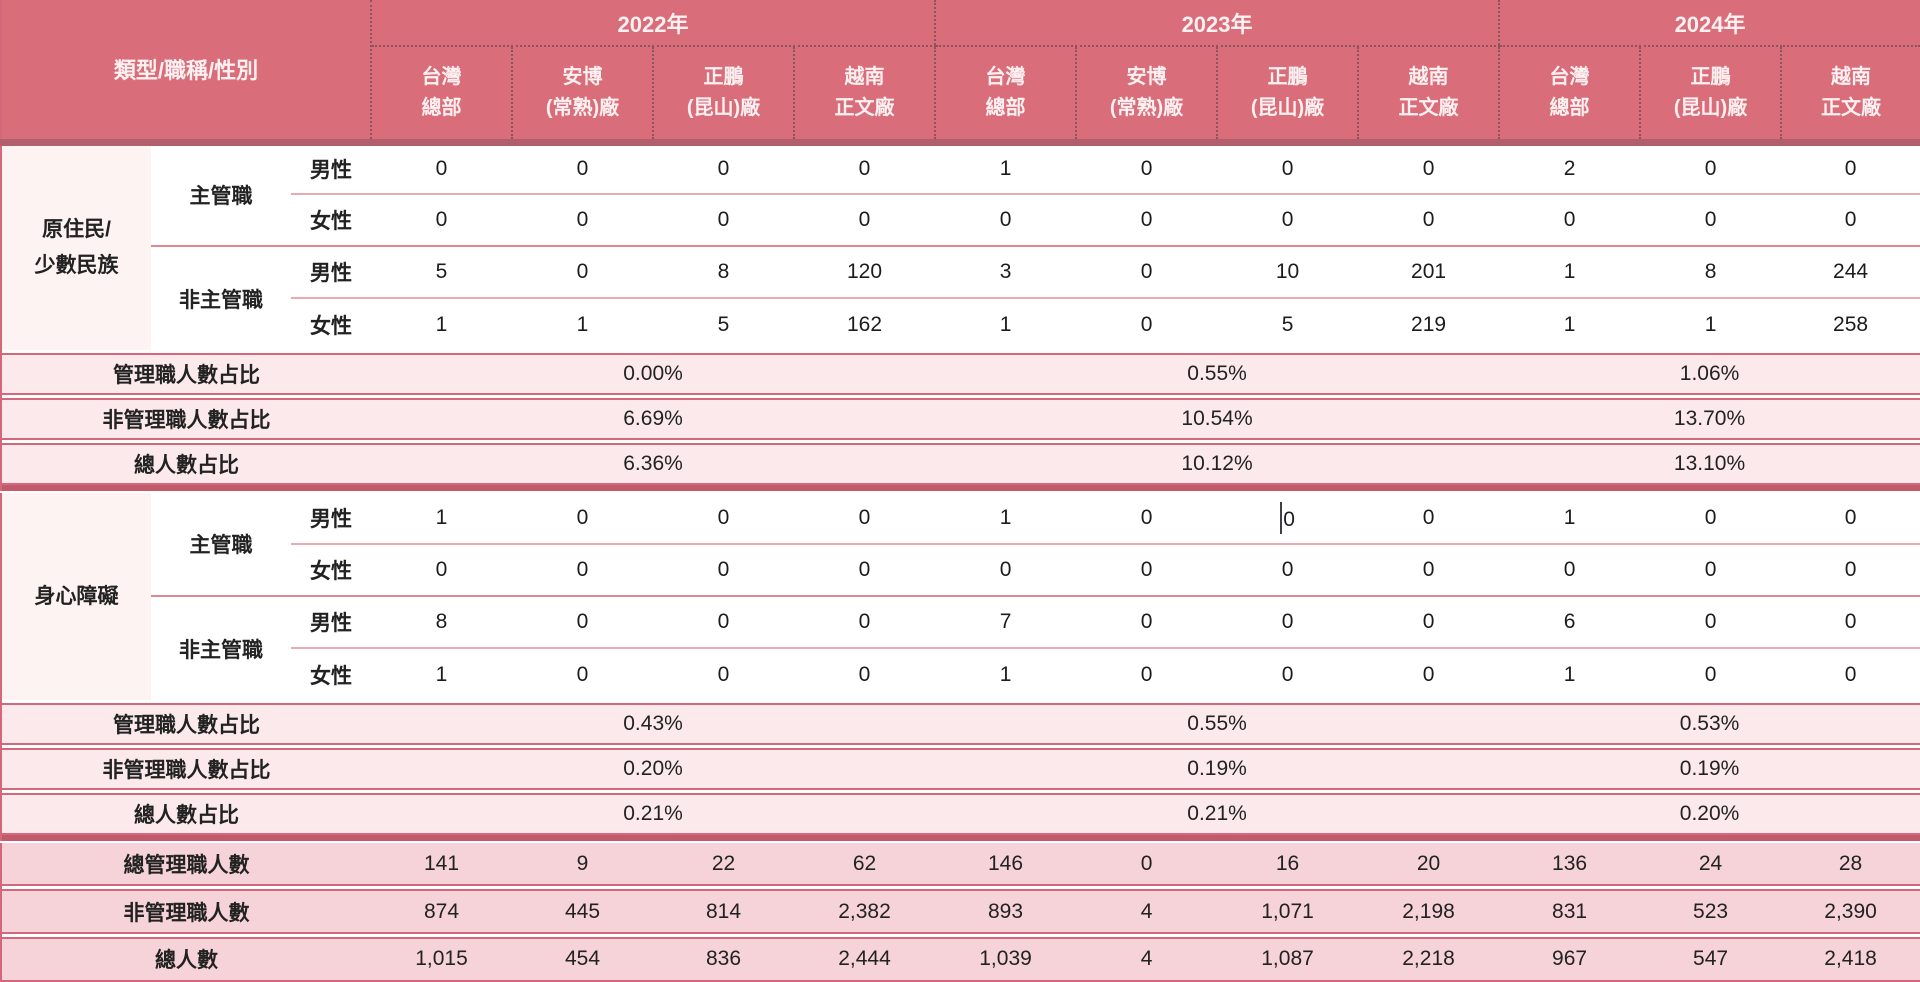  What do you see at coordinates (960, 488) in the screenshot?
I see `section-divider` at bounding box center [960, 488].